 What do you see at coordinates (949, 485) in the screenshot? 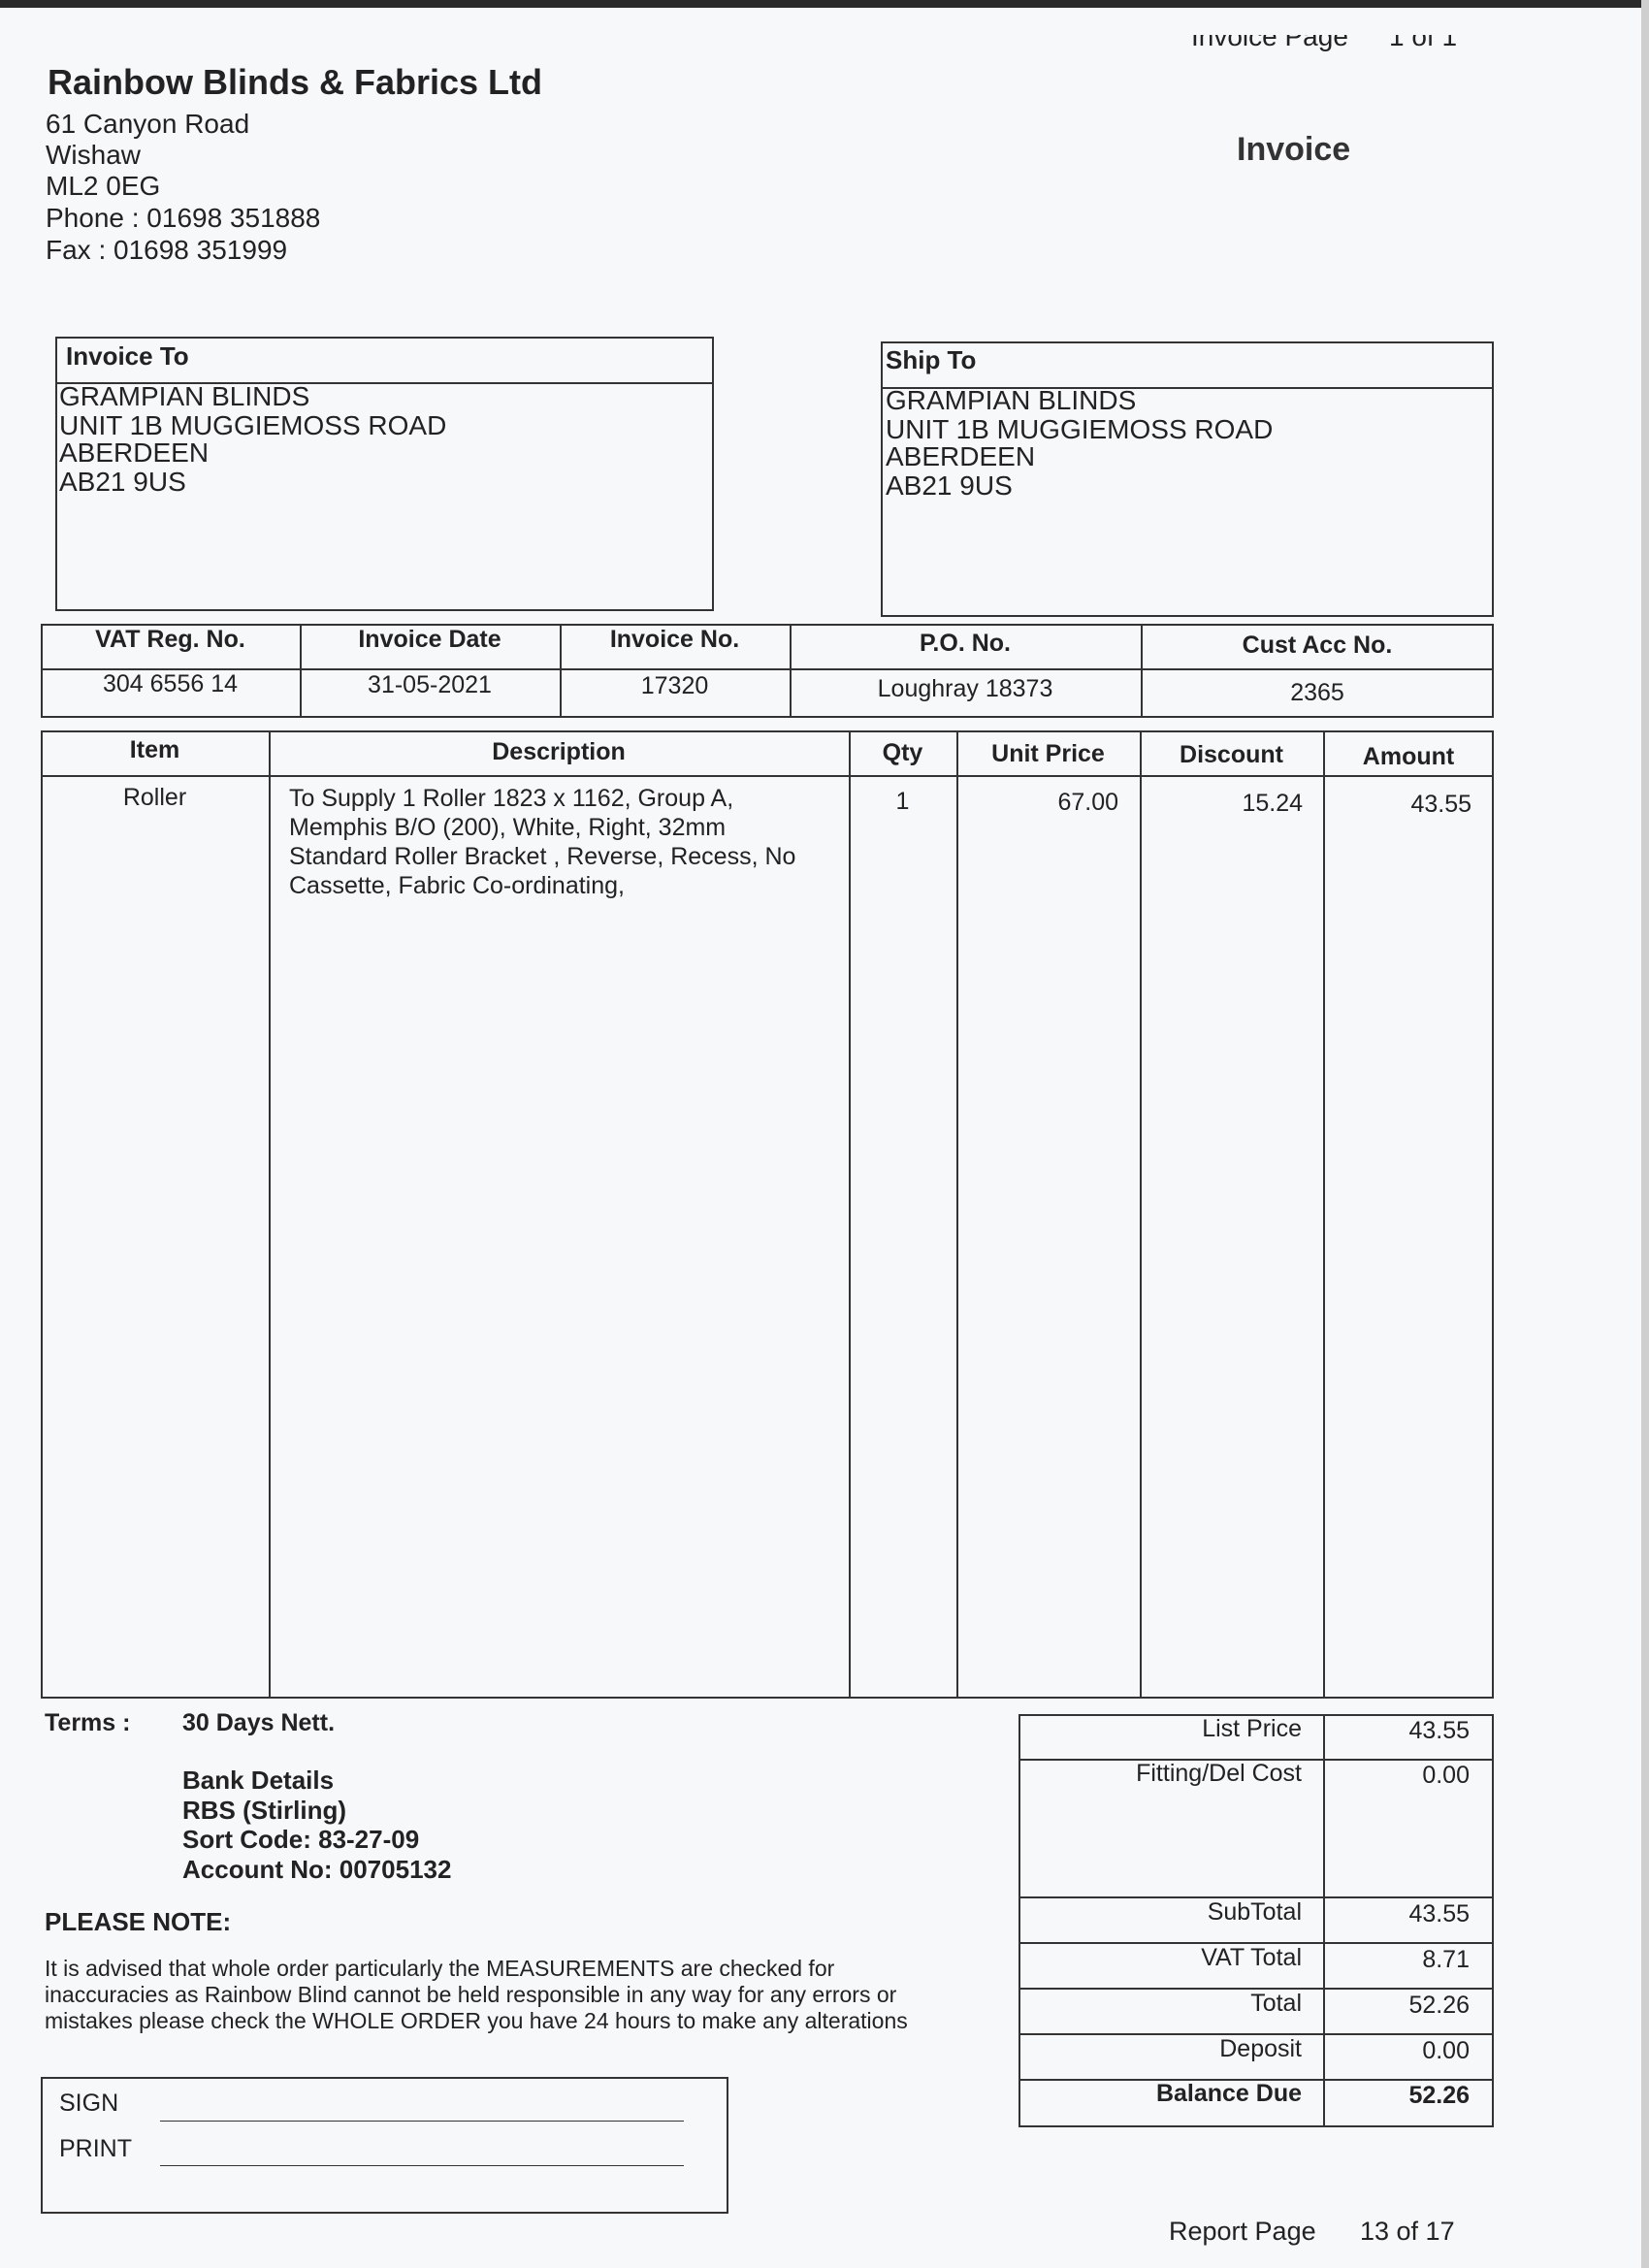
I see `ship-to-line: AB21 9US` at bounding box center [949, 485].